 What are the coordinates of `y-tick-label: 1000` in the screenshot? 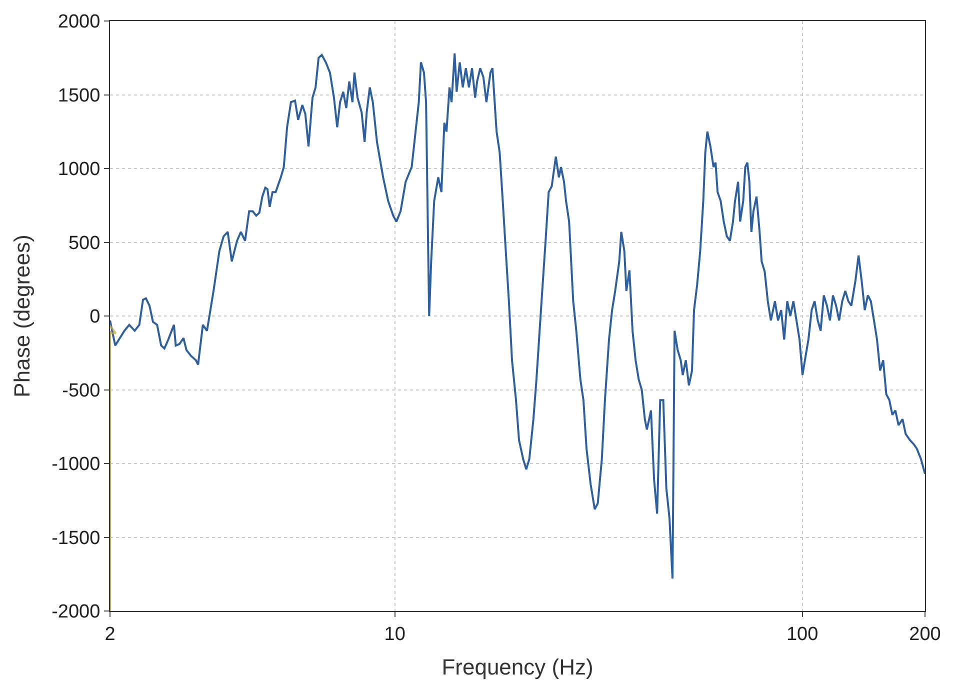 It's located at (79, 169).